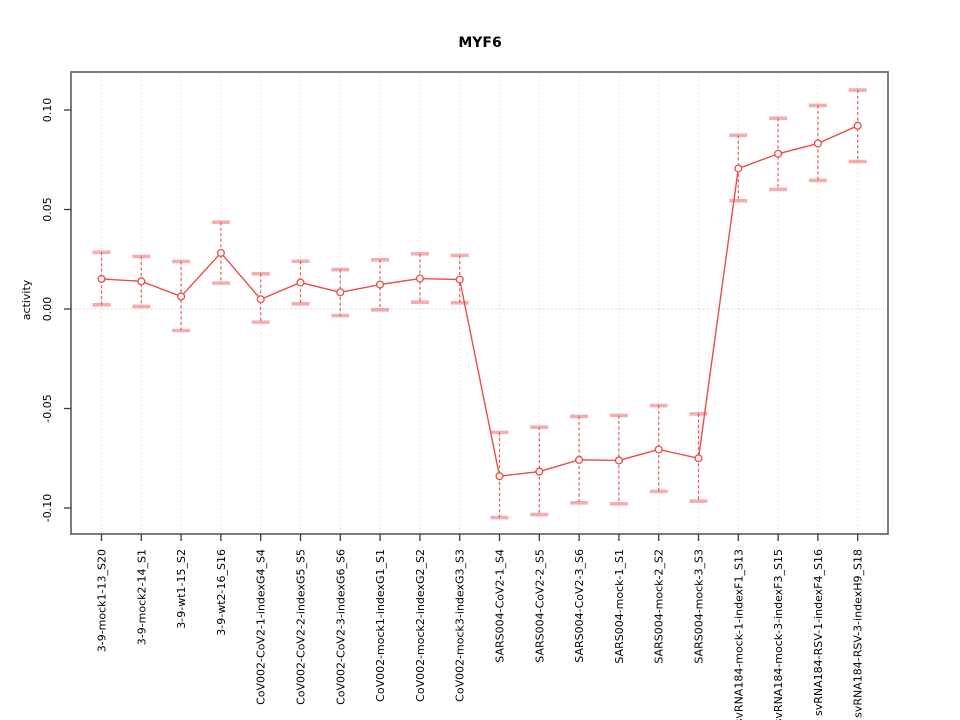  Describe the element at coordinates (141, 597) in the screenshot. I see `x-tick-label: 3-9-mock2-14_S1` at that location.